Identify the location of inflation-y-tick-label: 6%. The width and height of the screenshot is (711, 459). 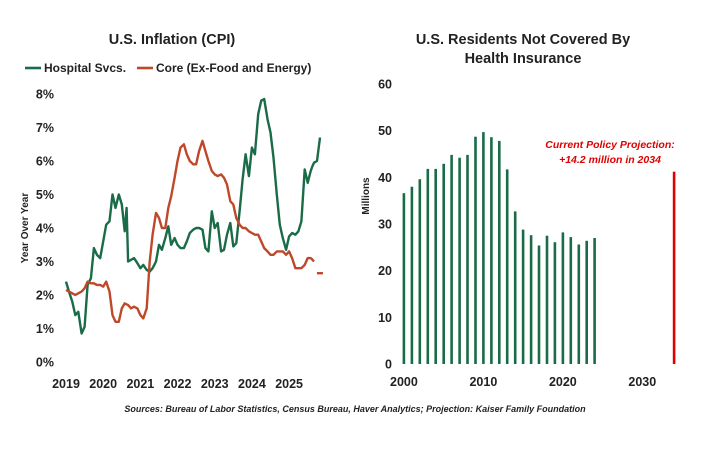
(45, 162).